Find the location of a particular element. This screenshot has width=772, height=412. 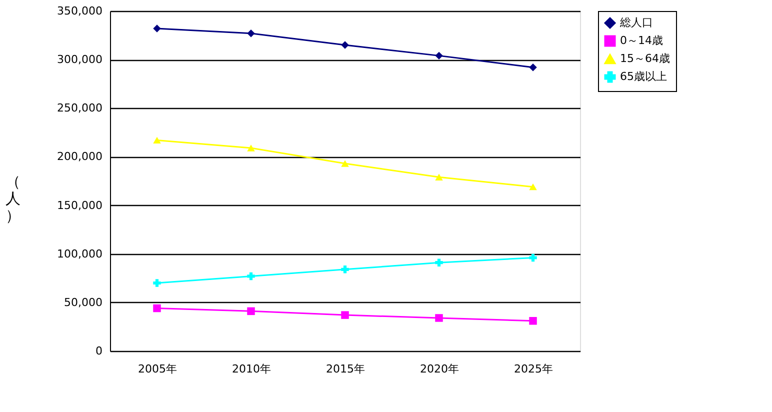

legend-label: 65歳以上 is located at coordinates (643, 76).